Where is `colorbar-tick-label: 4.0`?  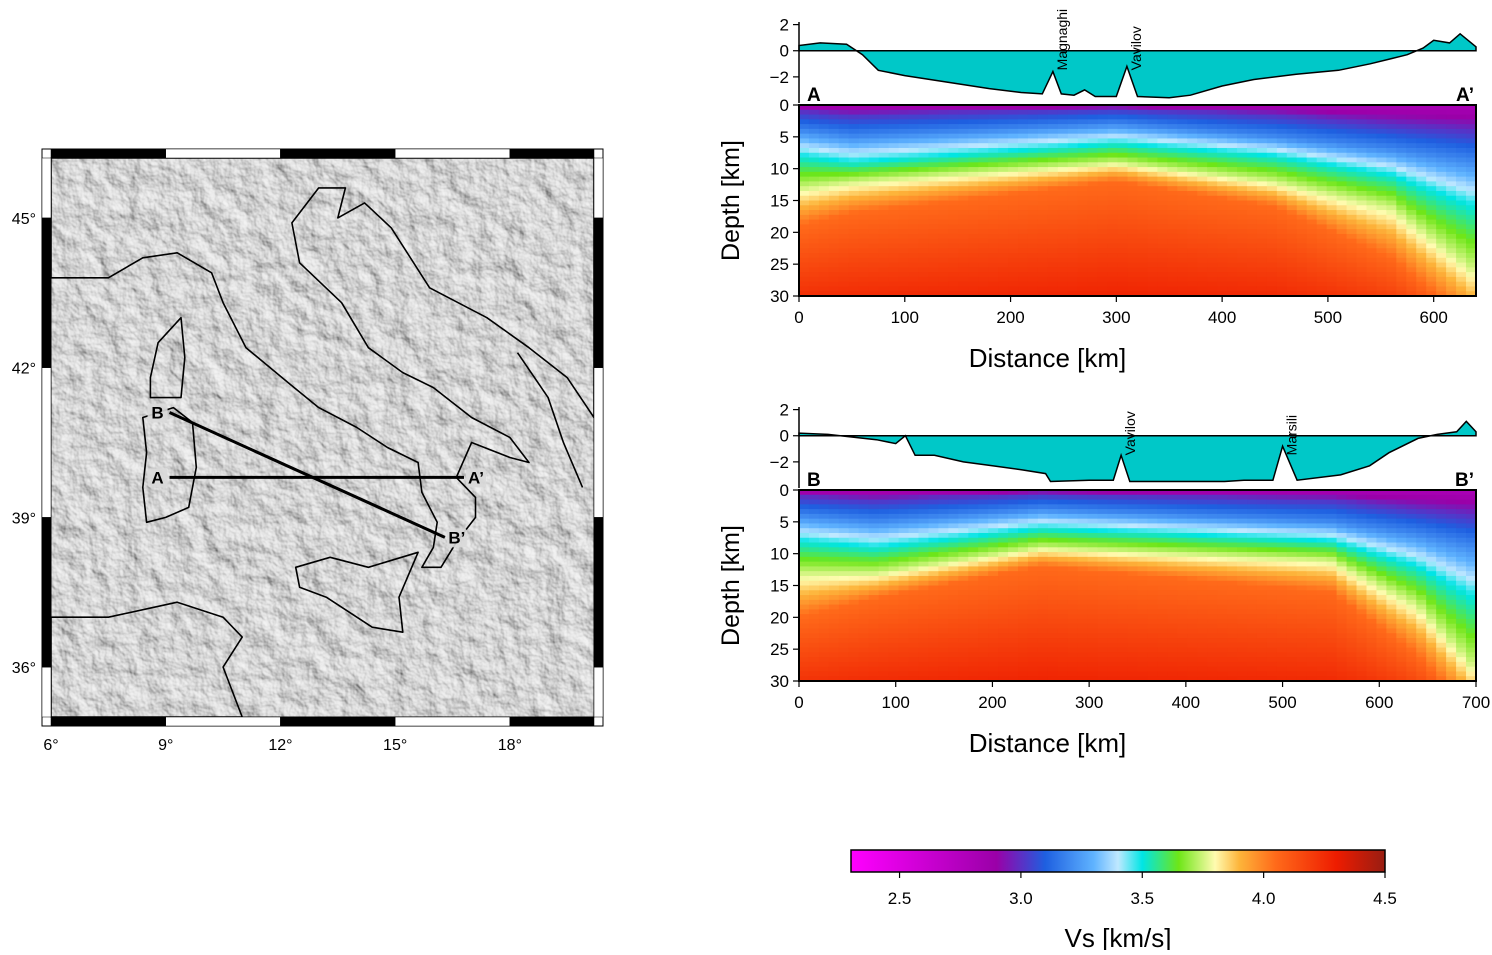
colorbar-tick-label: 4.0 is located at coordinates (1264, 898).